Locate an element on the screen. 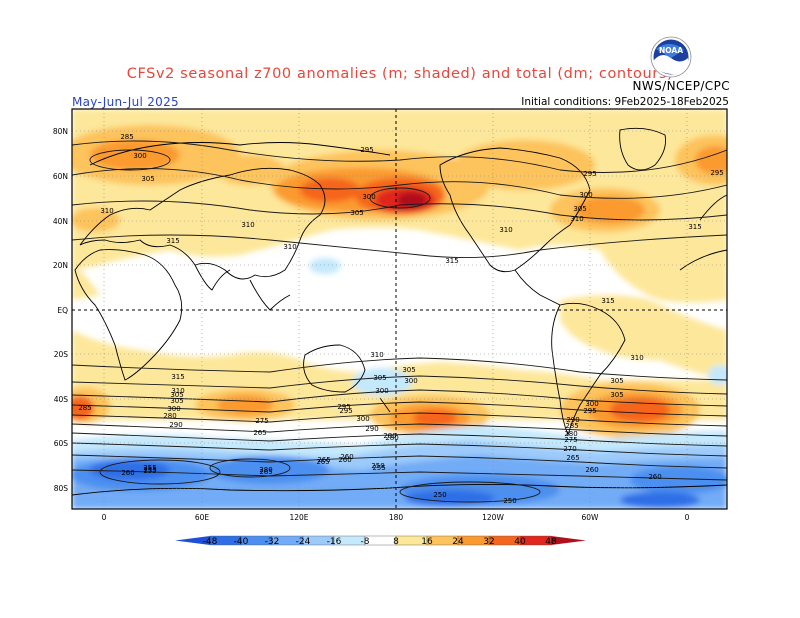  longitude-labels: 0 60E 120E 180 120W 60W 0 is located at coordinates (396, 517).